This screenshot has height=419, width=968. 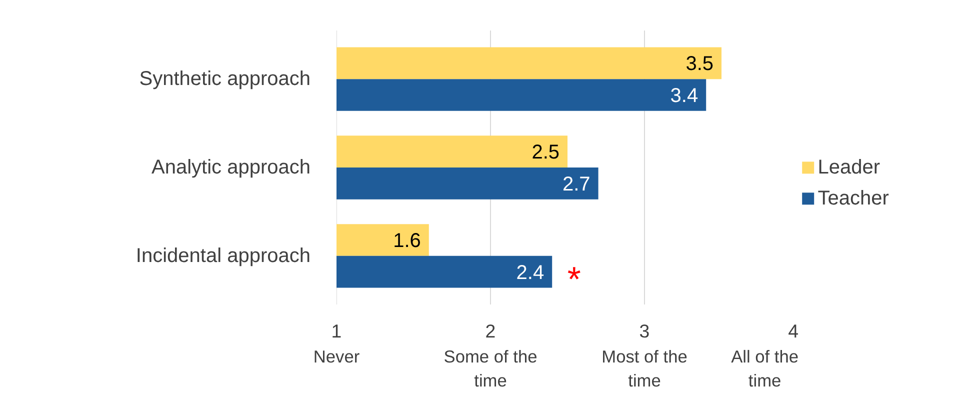 What do you see at coordinates (225, 79) in the screenshot?
I see `y-tick-label: Synthetic approach` at bounding box center [225, 79].